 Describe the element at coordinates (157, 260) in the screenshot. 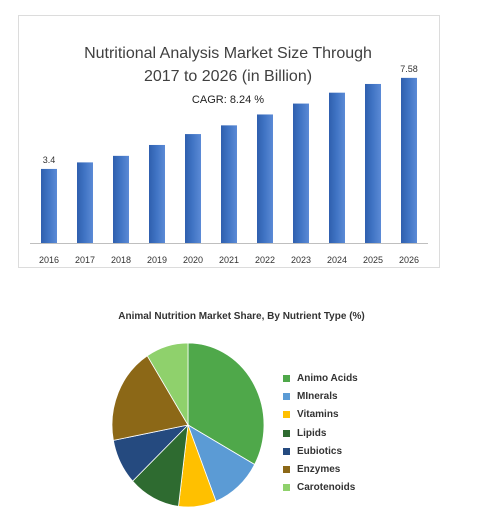

I see `x-tick-label: 2019` at that location.